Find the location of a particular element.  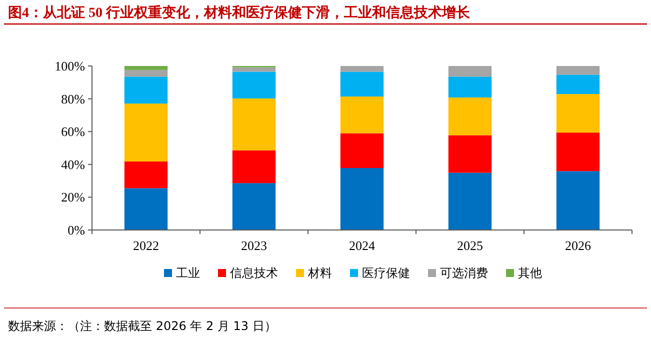

legend-label: 其他 is located at coordinates (530, 273).